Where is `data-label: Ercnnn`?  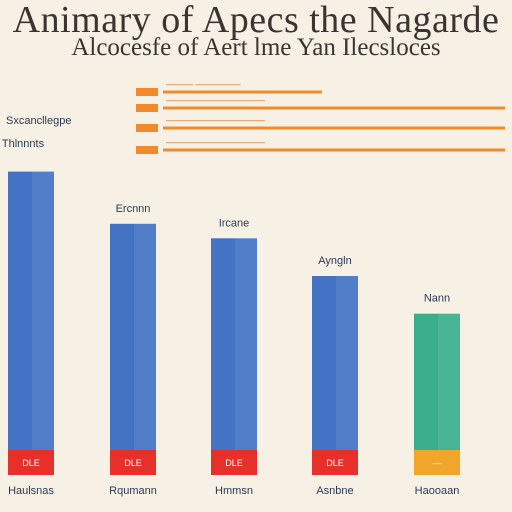
data-label: Ercnnn is located at coordinates (133, 209).